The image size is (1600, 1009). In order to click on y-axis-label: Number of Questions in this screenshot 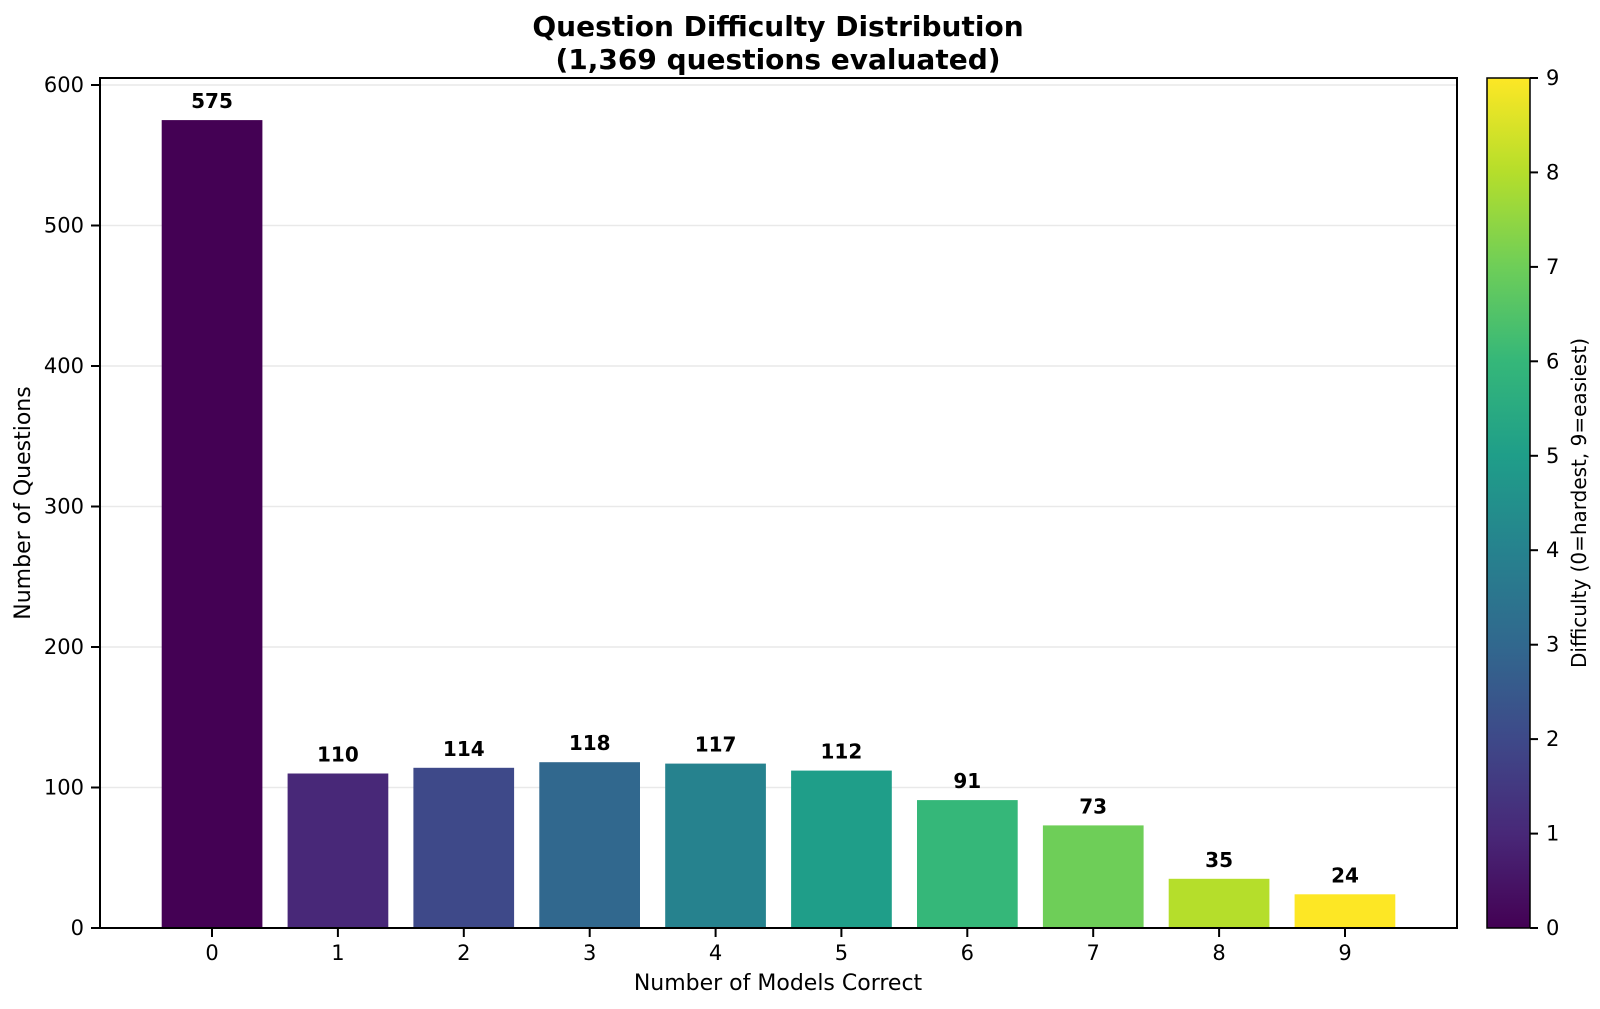, I will do `click(23, 502)`.